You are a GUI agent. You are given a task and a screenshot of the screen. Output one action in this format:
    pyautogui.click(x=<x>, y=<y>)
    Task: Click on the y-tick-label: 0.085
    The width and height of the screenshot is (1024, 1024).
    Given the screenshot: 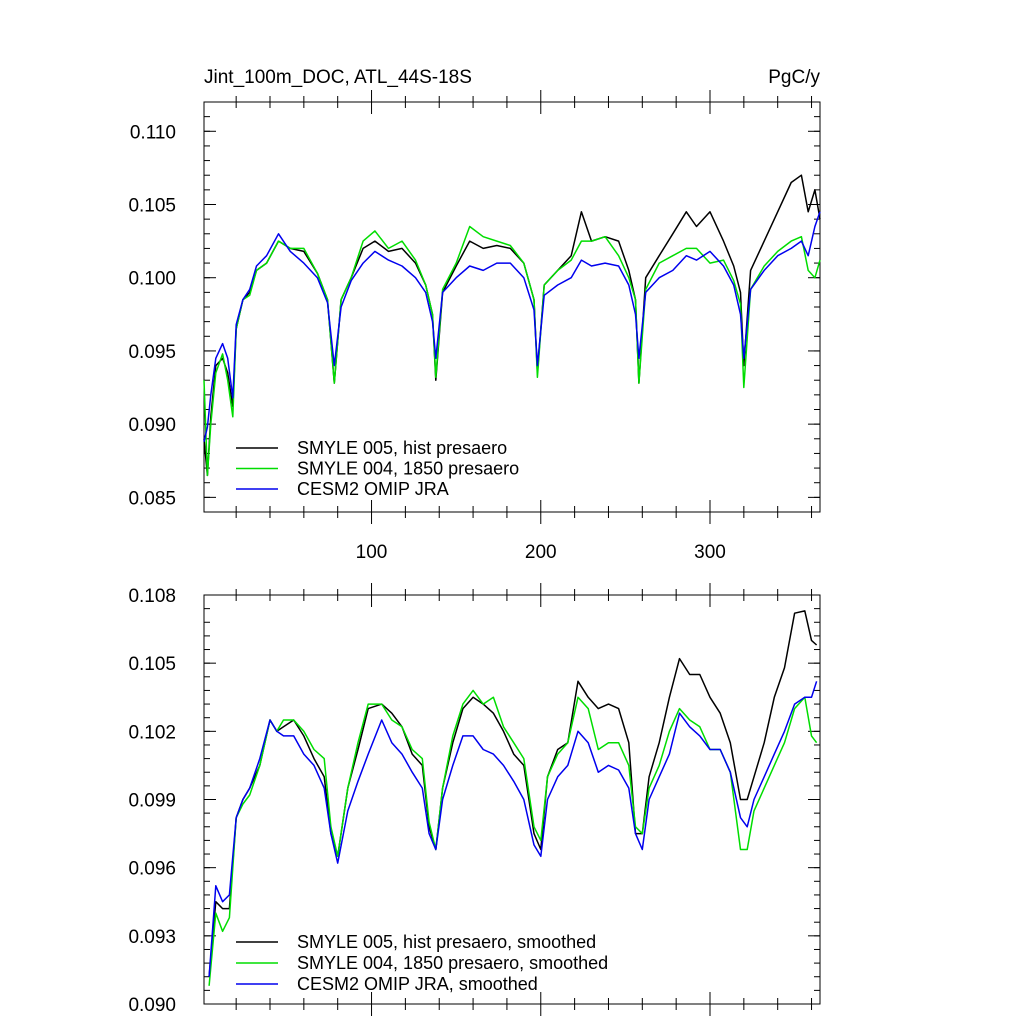 What is the action you would take?
    pyautogui.click(x=152, y=498)
    